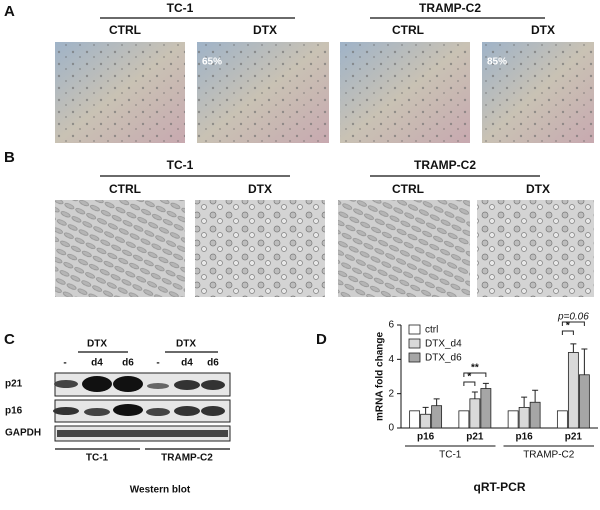 This screenshot has width=600, height=510. I want to click on y-tick-label: 0, so click(391, 428).